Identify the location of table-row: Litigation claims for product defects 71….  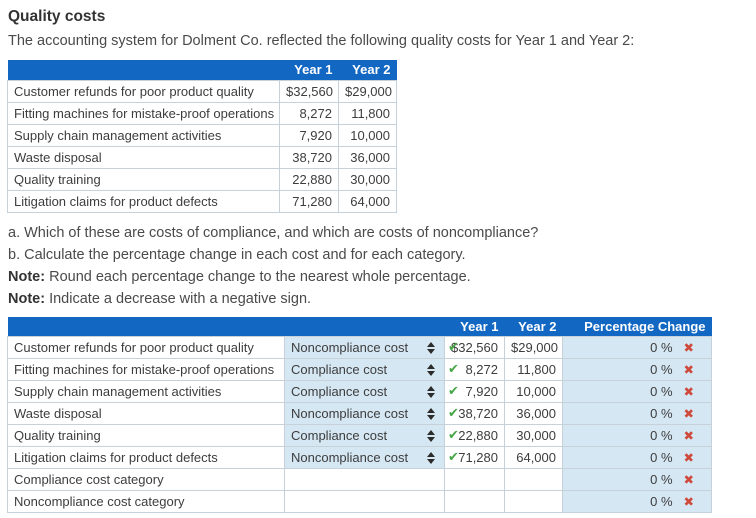
(202, 201).